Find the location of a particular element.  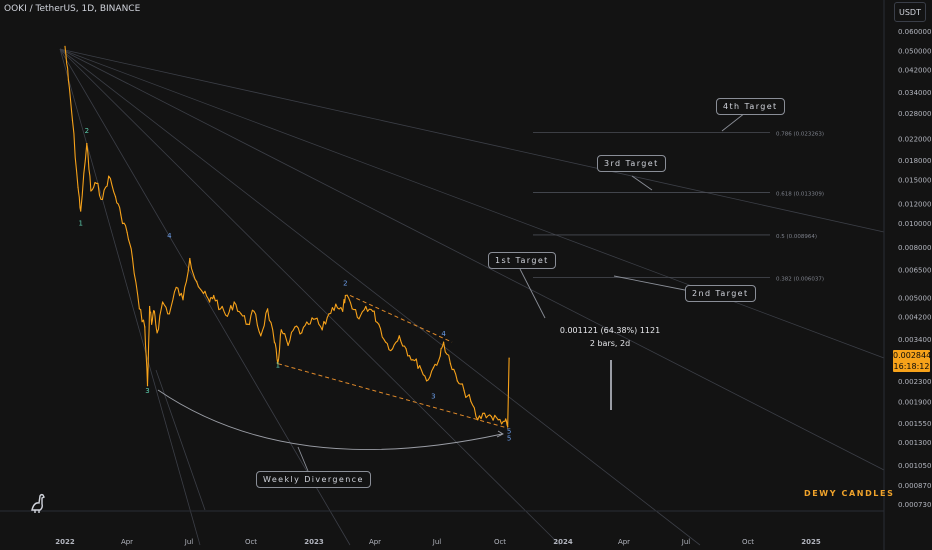

y-tick-label: 0.004200 is located at coordinates (914, 317).